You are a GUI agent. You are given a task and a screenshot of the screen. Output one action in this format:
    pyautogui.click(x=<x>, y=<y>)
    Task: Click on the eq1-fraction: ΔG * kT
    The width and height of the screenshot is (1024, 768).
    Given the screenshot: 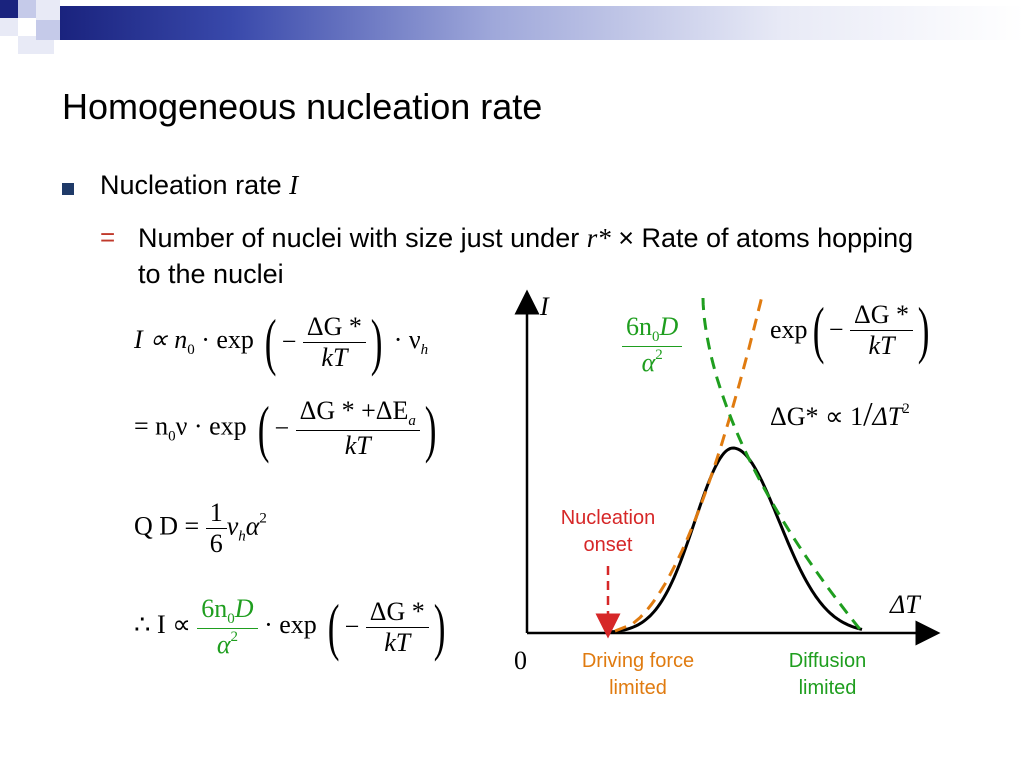 What is the action you would take?
    pyautogui.click(x=334, y=342)
    